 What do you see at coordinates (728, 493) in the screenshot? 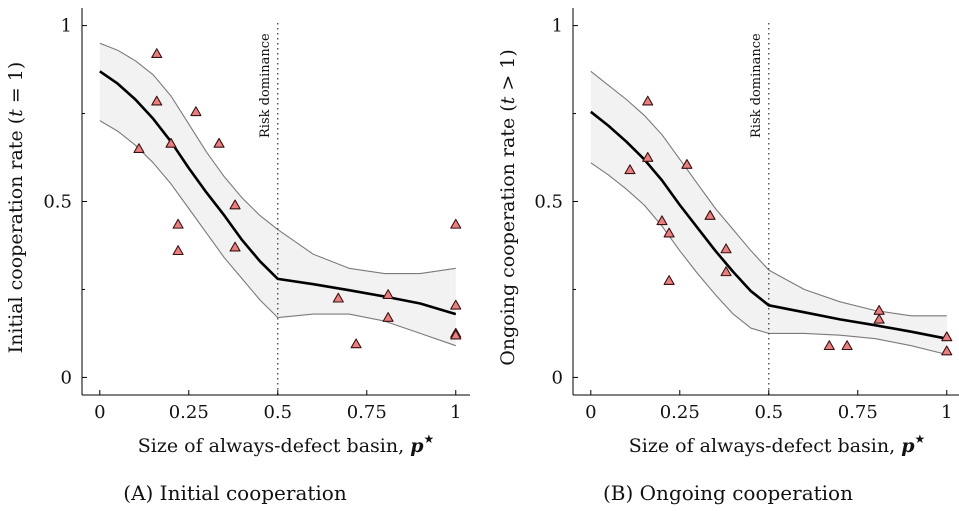
I see `panel-caption: (B) Ongoing cooperation` at bounding box center [728, 493].